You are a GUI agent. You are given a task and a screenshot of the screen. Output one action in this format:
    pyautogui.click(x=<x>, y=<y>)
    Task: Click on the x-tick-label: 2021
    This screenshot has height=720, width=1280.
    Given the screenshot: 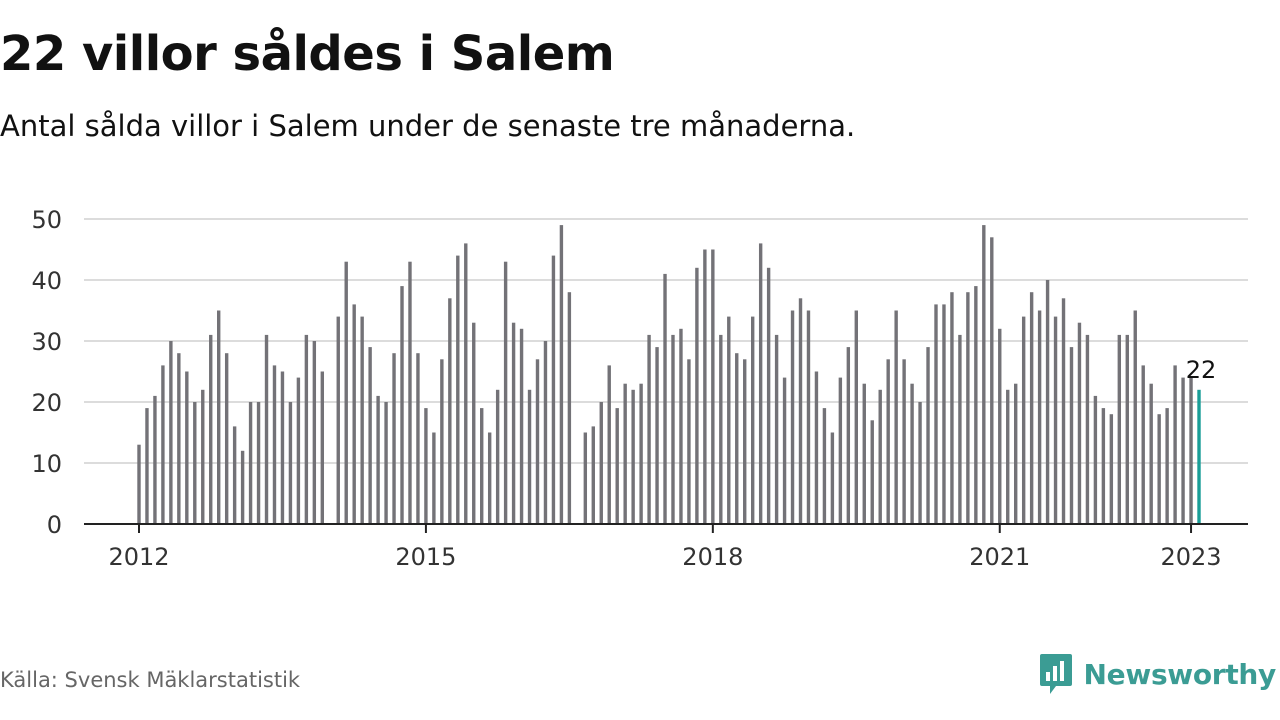 What is the action you would take?
    pyautogui.click(x=999, y=557)
    